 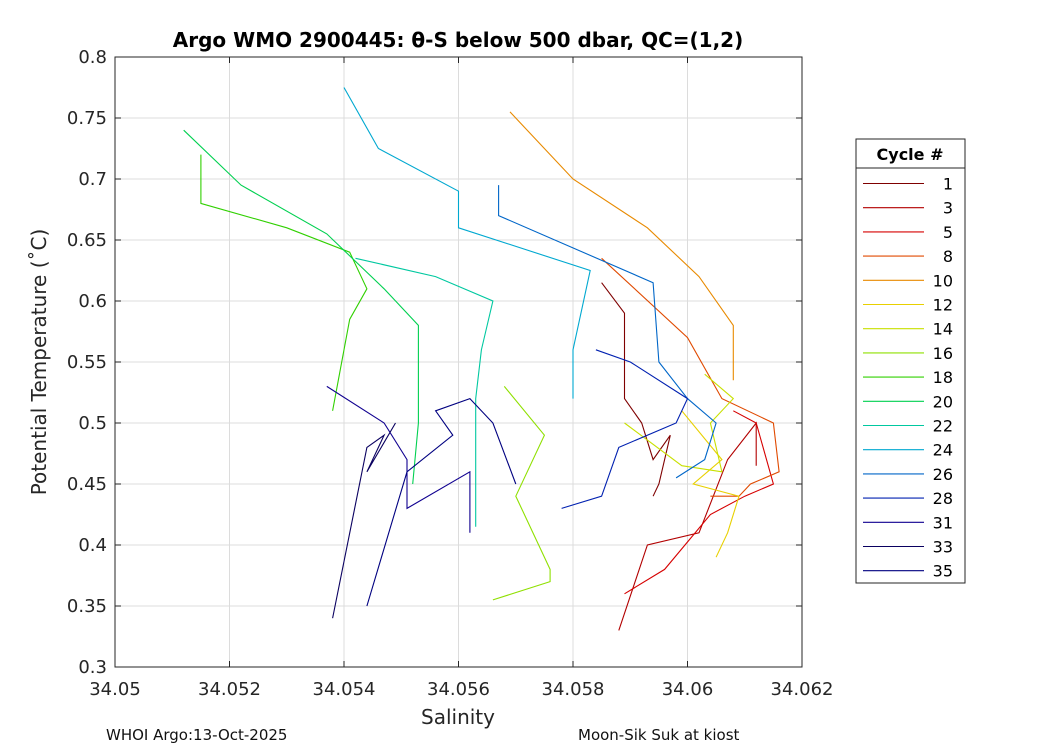 What do you see at coordinates (87, 484) in the screenshot?
I see `y-tick-label: 0.45` at bounding box center [87, 484].